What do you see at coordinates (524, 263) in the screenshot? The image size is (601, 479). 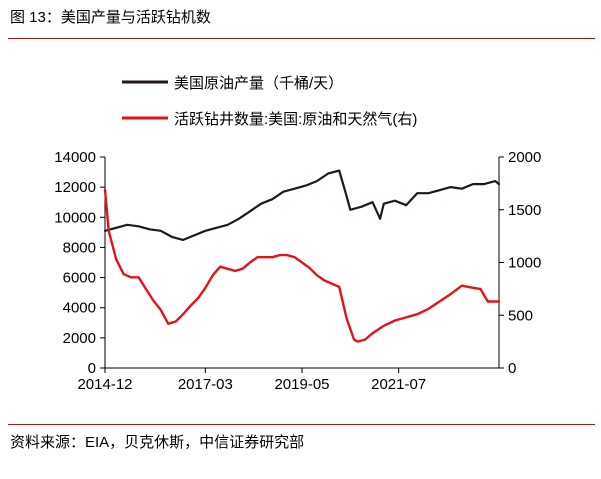 I see `y-right-tick-label: 1000` at bounding box center [524, 263].